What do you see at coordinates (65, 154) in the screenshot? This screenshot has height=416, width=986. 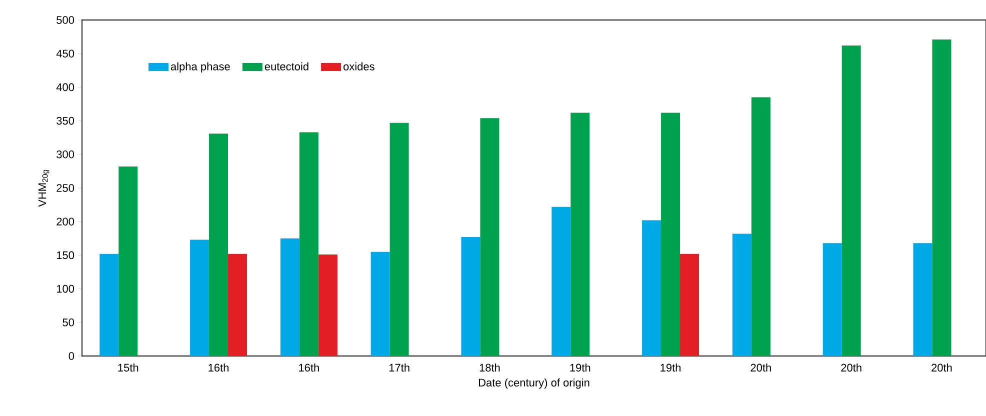 I see `y-tick-label: 300` at bounding box center [65, 154].